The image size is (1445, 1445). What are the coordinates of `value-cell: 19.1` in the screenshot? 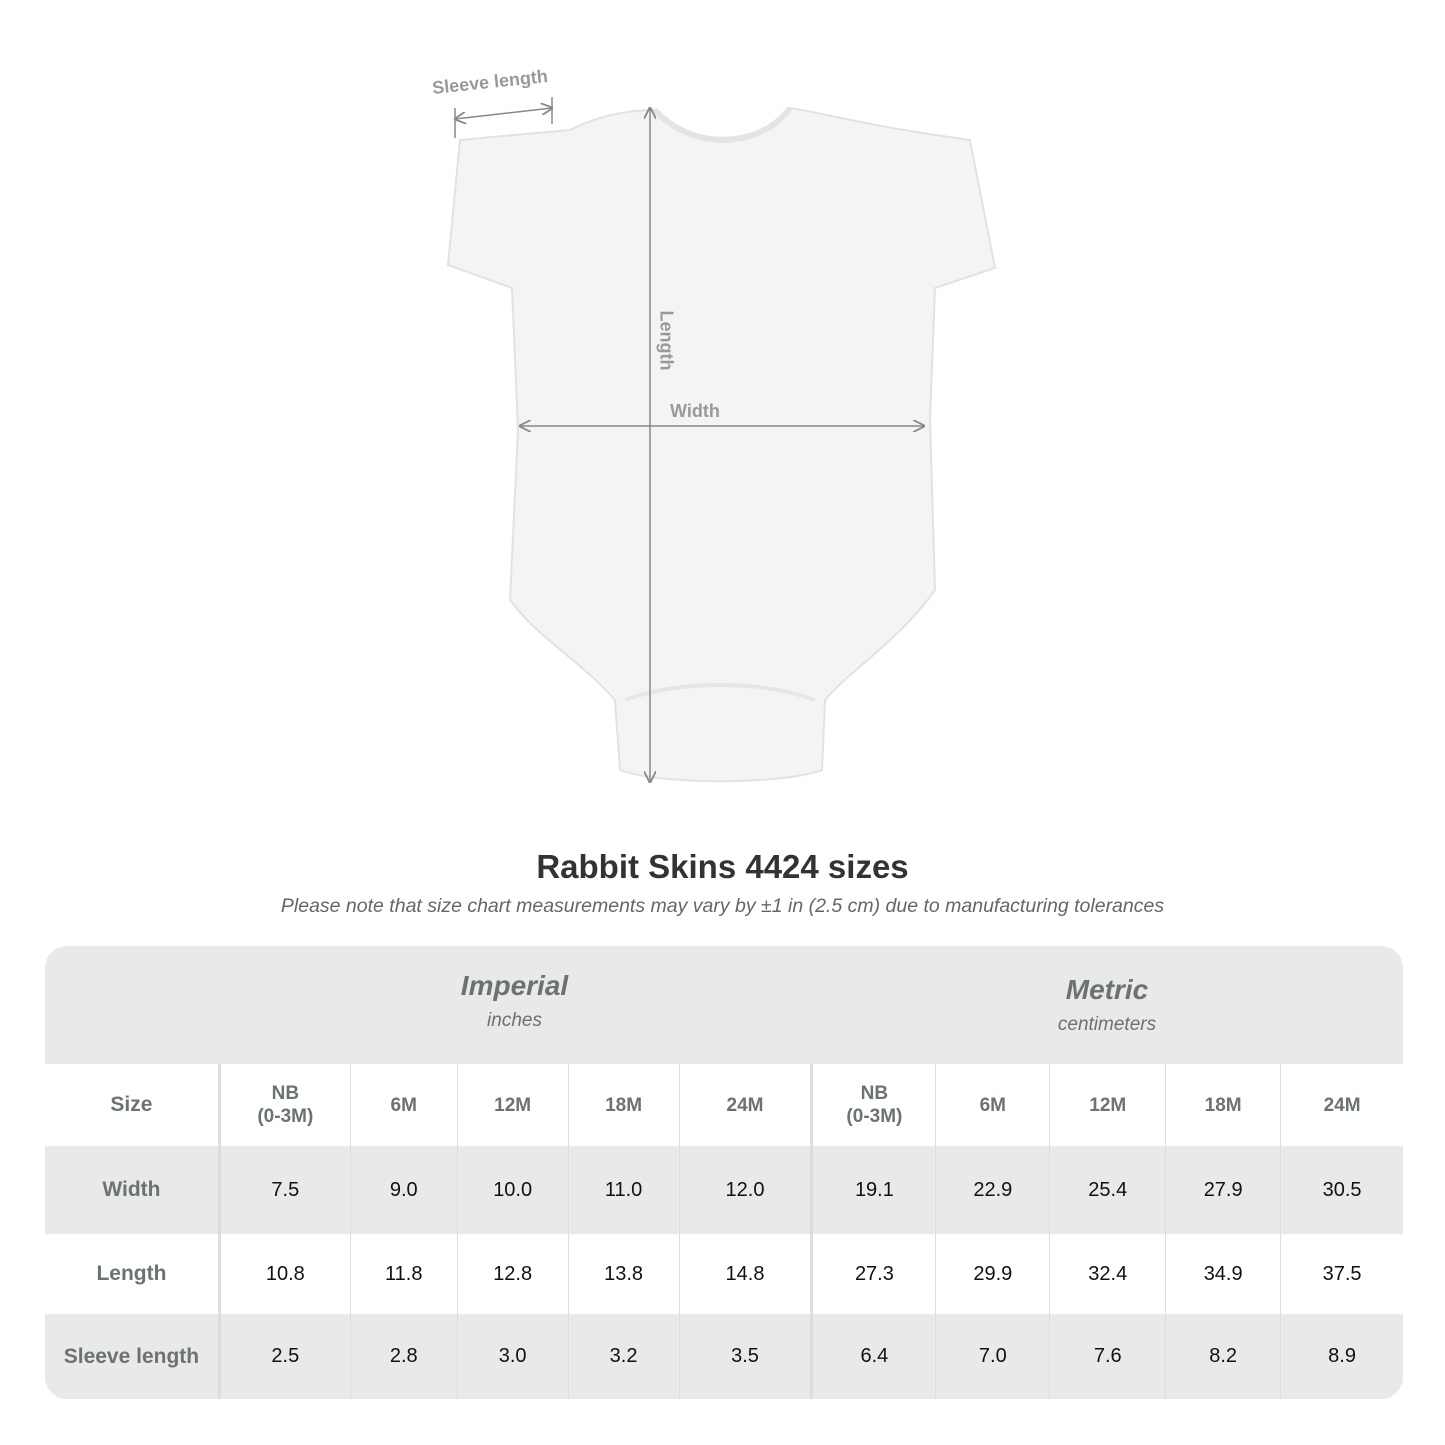 It's located at (872, 1190).